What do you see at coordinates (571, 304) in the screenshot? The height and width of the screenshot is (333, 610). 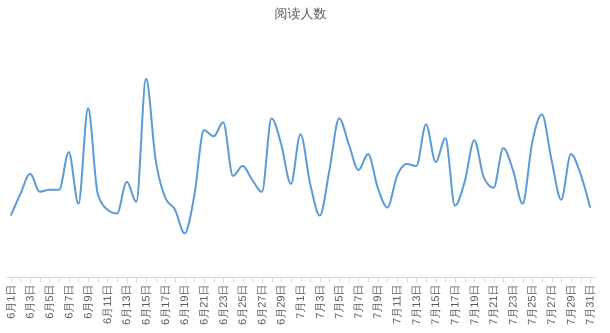 I see `x-tick-label: 7月29日` at bounding box center [571, 304].